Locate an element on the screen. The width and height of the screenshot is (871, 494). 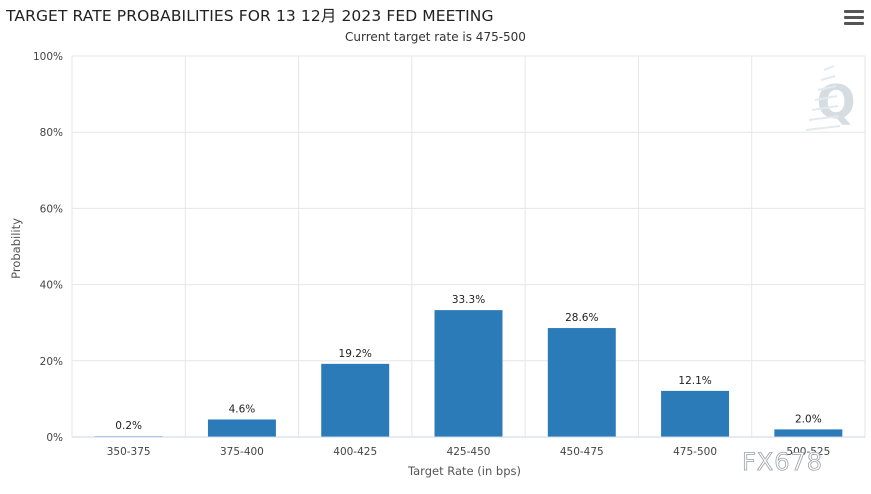
x-tick-label: 375-400 is located at coordinates (242, 452).